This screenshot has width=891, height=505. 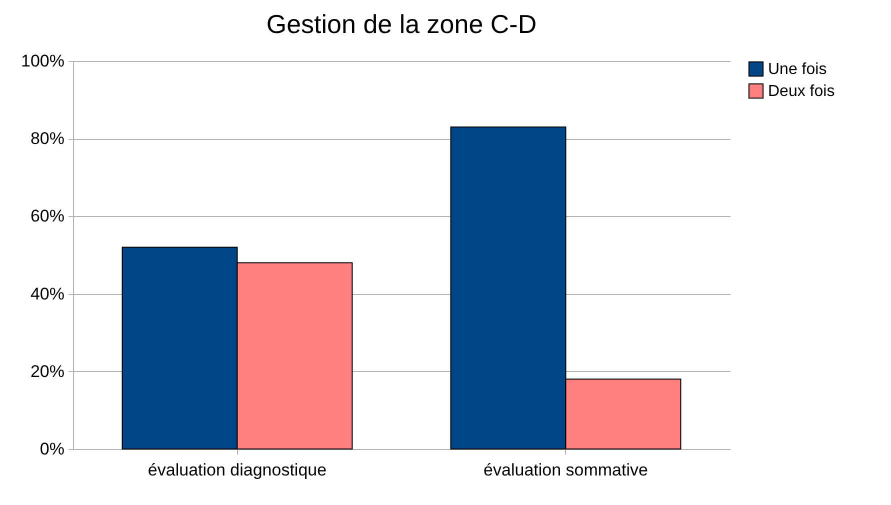 What do you see at coordinates (47, 294) in the screenshot?
I see `y-tick-label: 40%` at bounding box center [47, 294].